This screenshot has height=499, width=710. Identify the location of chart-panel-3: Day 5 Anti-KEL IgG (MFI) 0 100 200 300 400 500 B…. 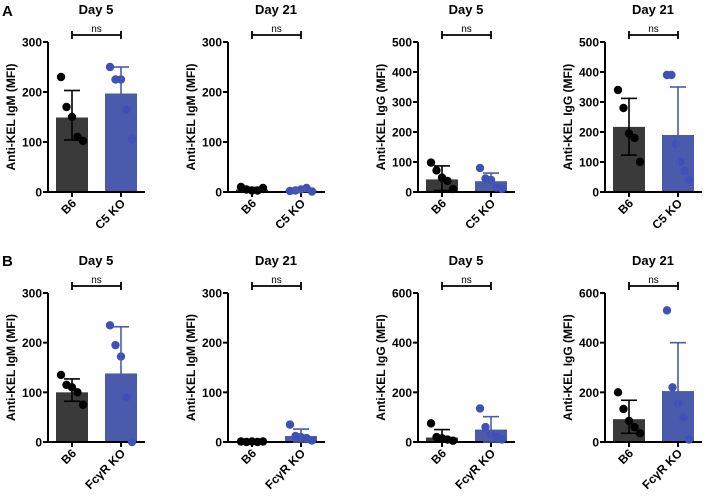
(444, 117).